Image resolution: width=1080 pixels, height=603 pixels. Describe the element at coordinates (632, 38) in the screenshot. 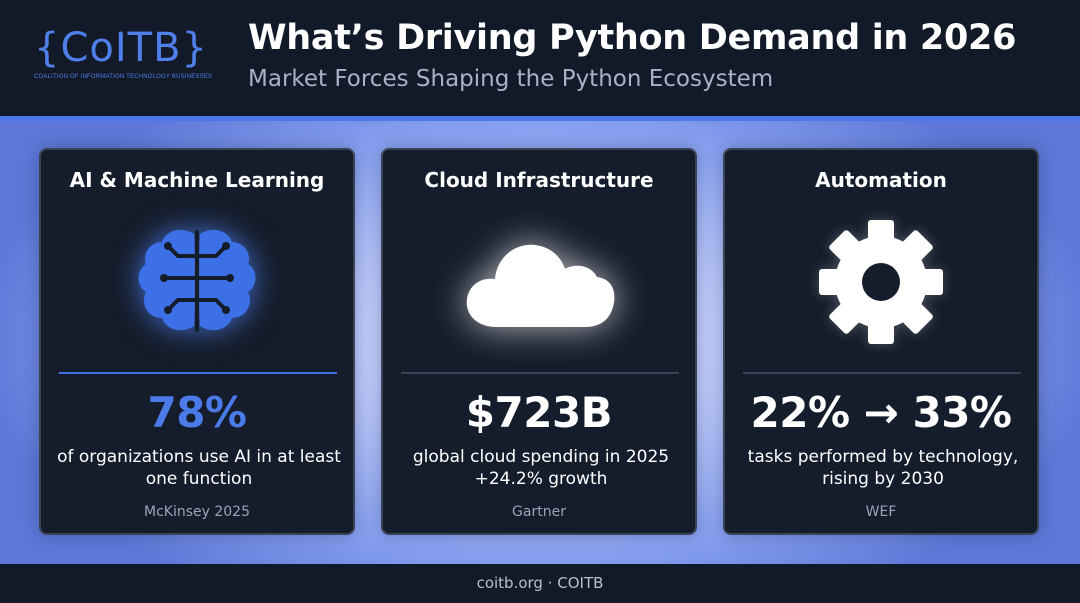

I see `page-title: What’s Driving Python Demand in 2026` at that location.